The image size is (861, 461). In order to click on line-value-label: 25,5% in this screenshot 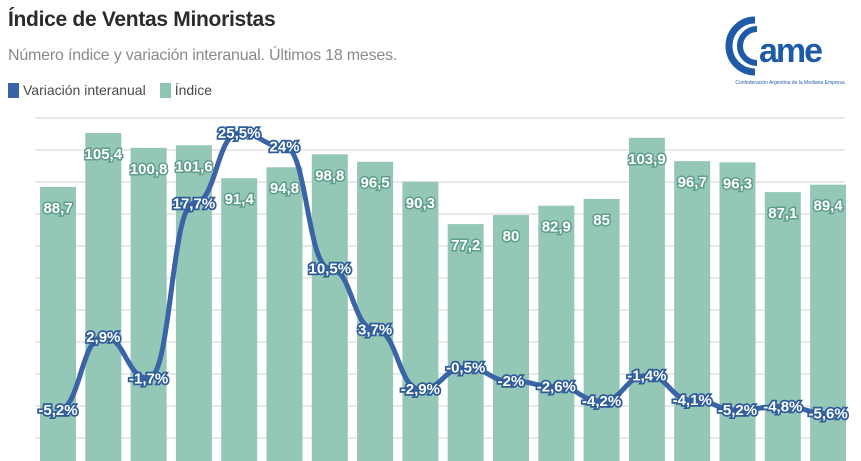, I will do `click(239, 133)`.